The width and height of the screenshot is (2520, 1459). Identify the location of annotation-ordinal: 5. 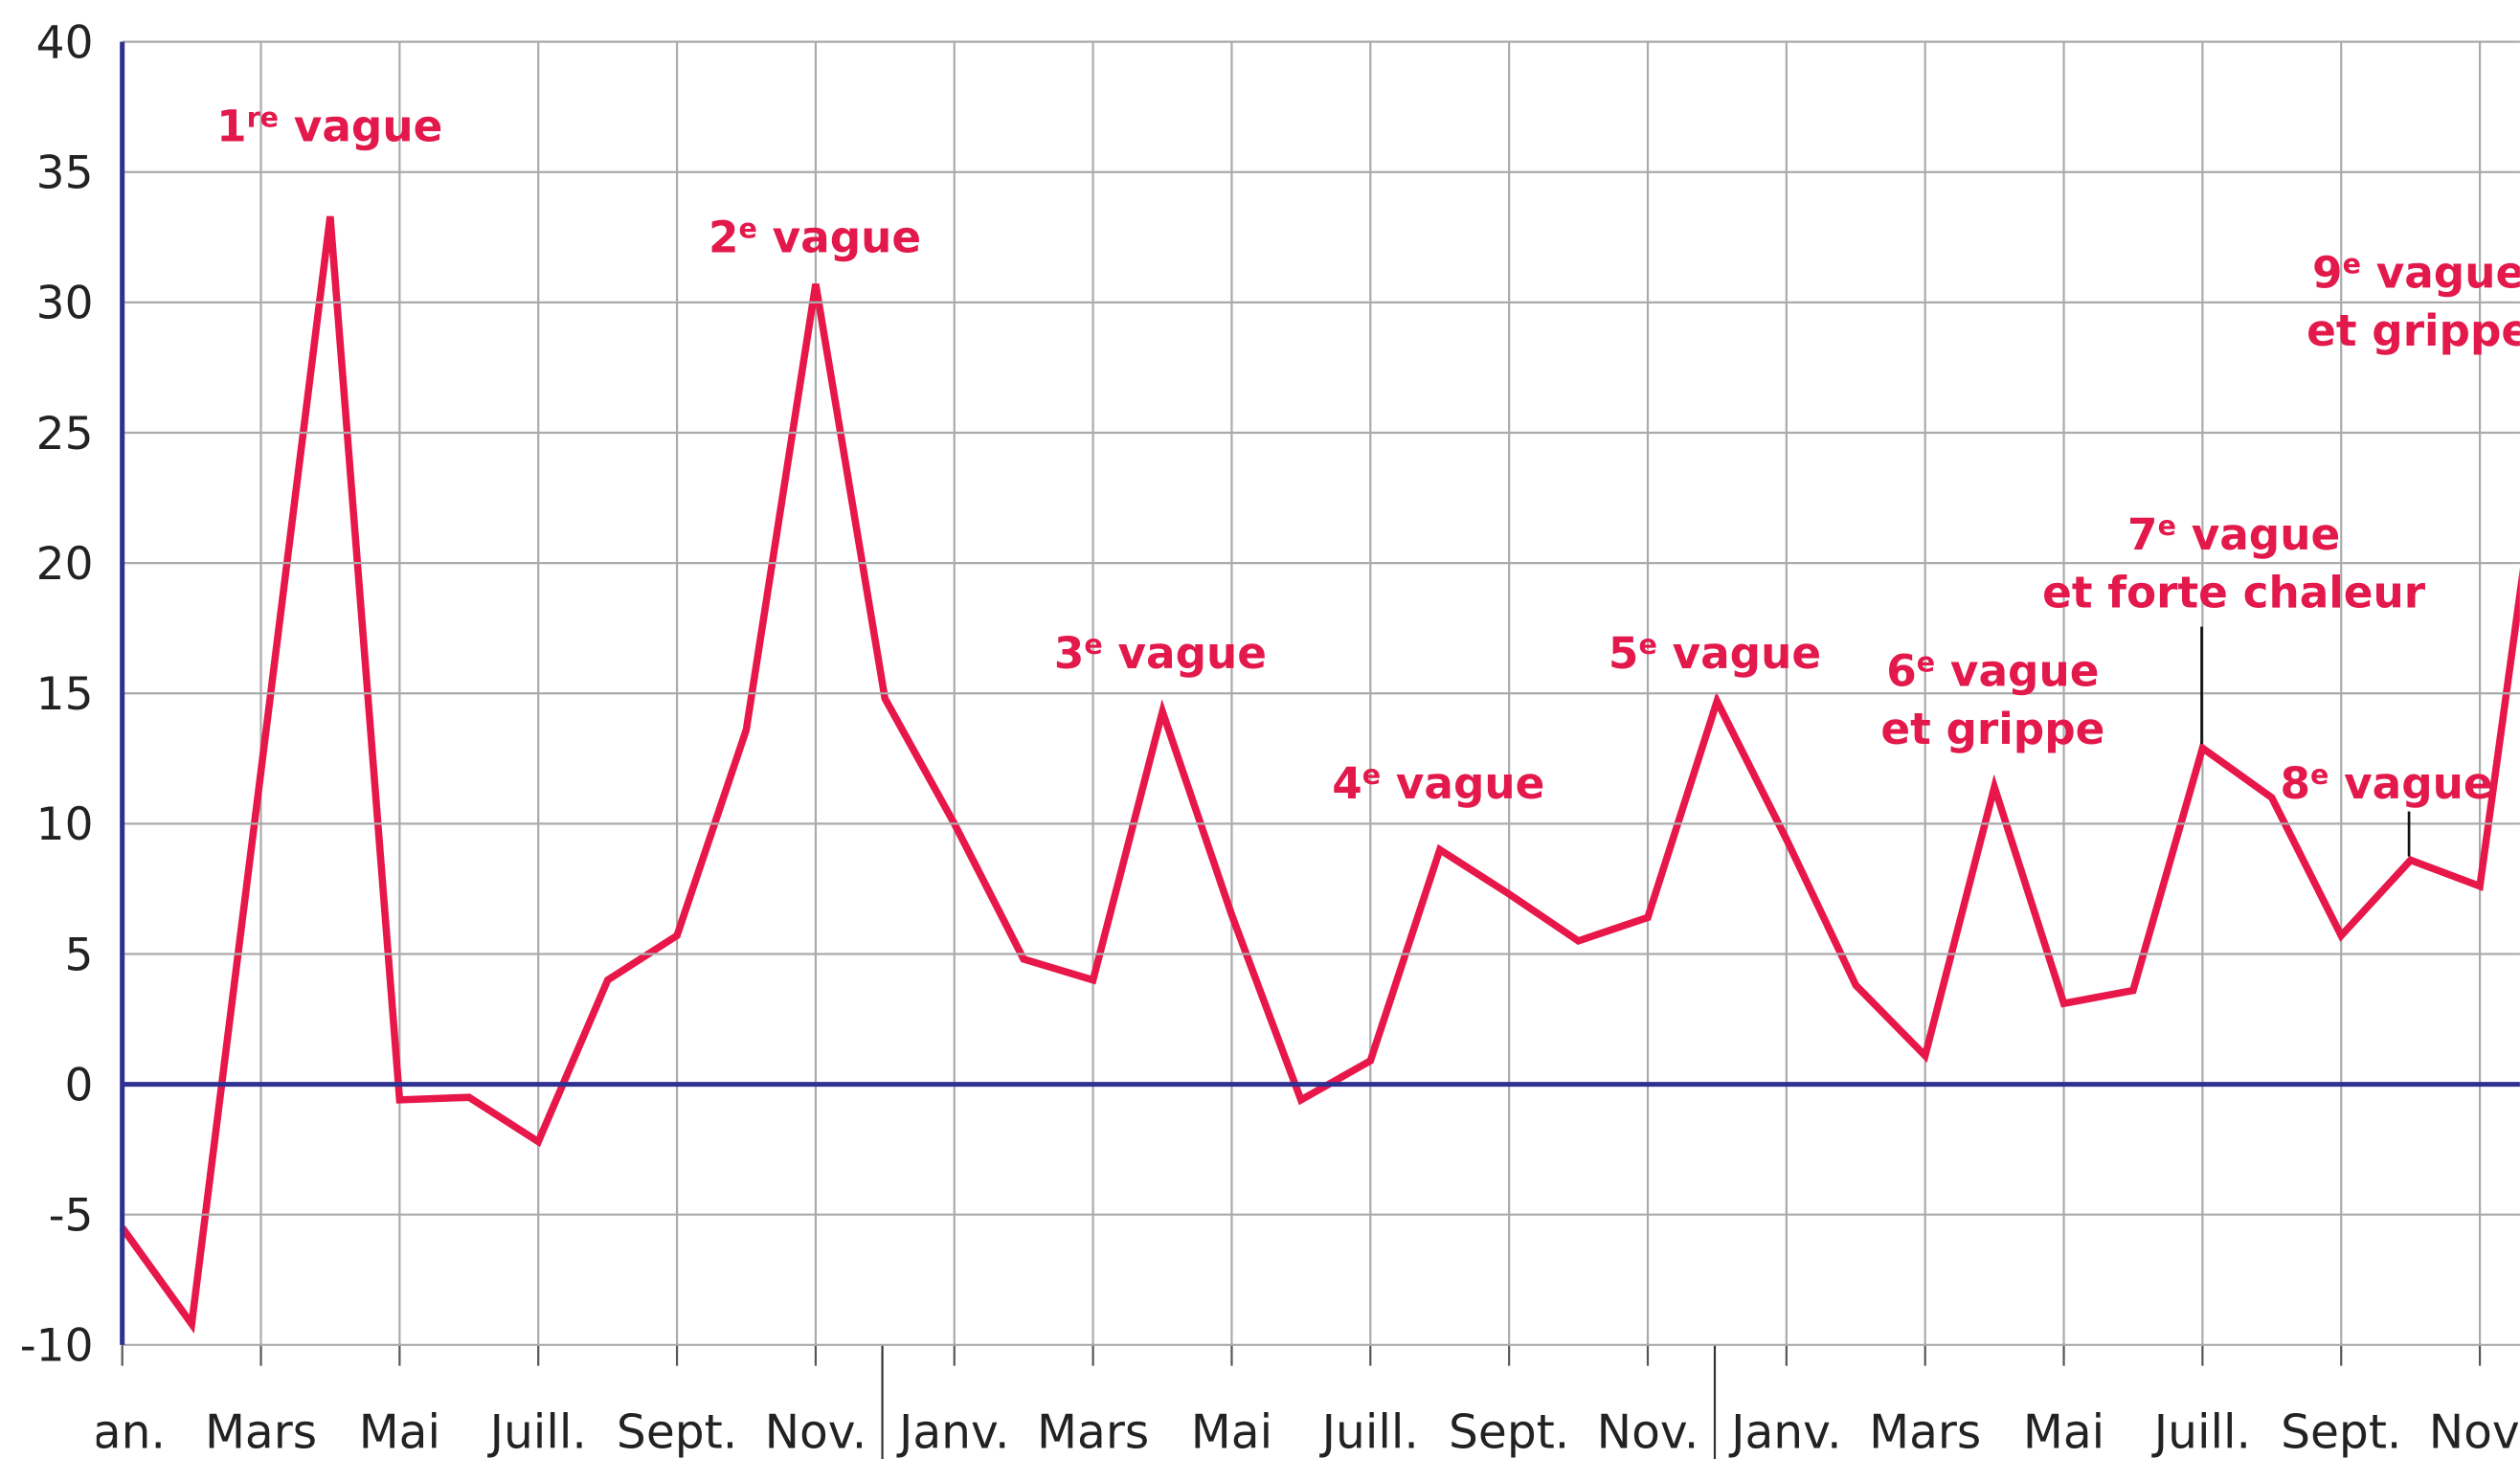
(1624, 653).